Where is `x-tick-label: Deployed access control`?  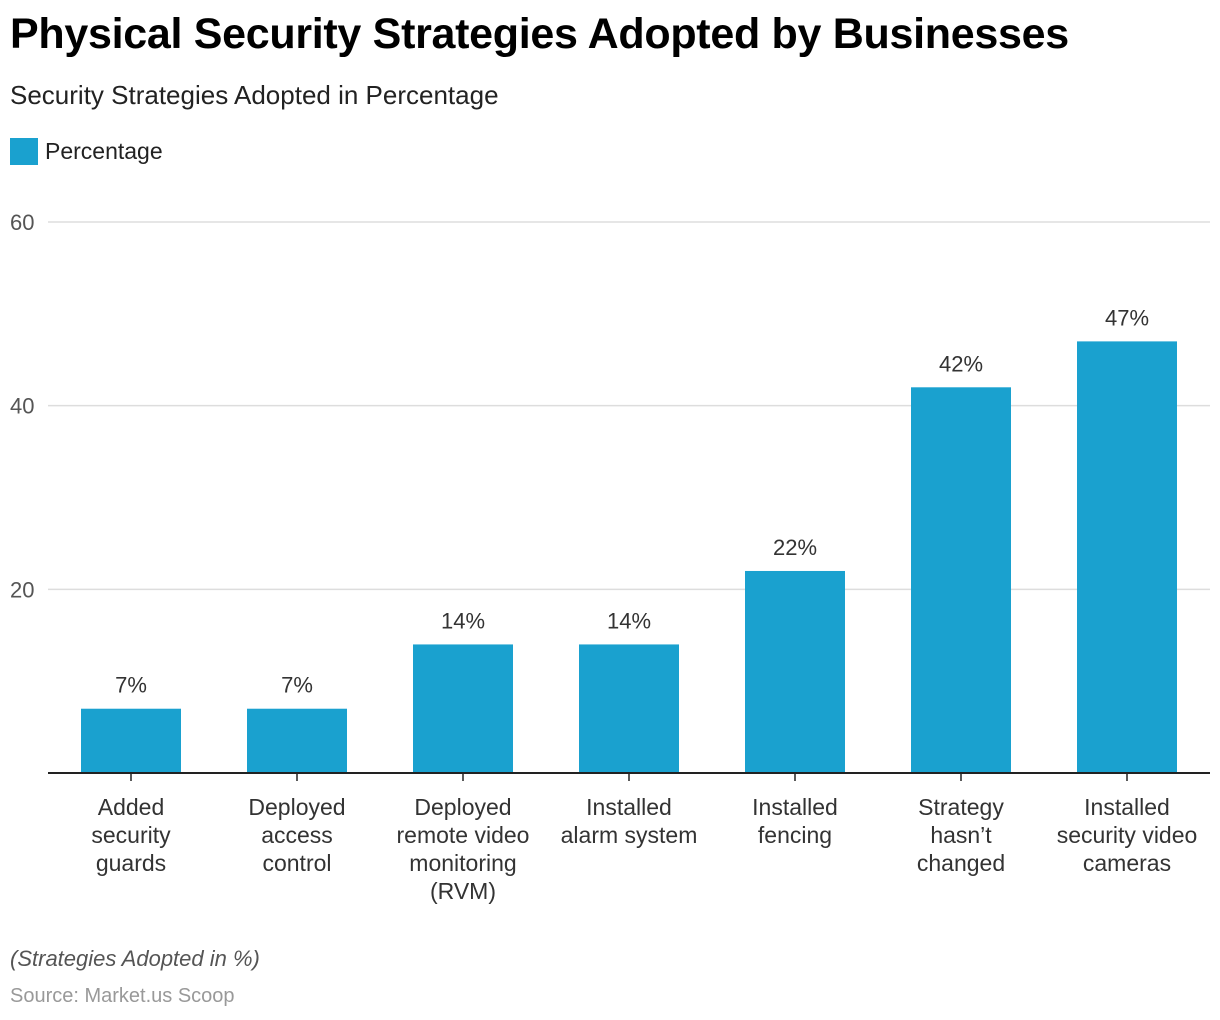
x-tick-label: Deployed access control is located at coordinates (296, 835).